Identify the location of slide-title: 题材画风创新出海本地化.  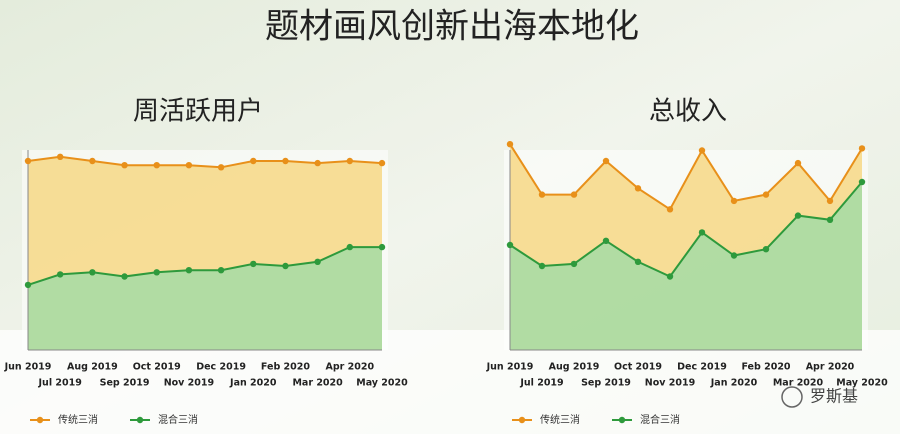
(452, 27).